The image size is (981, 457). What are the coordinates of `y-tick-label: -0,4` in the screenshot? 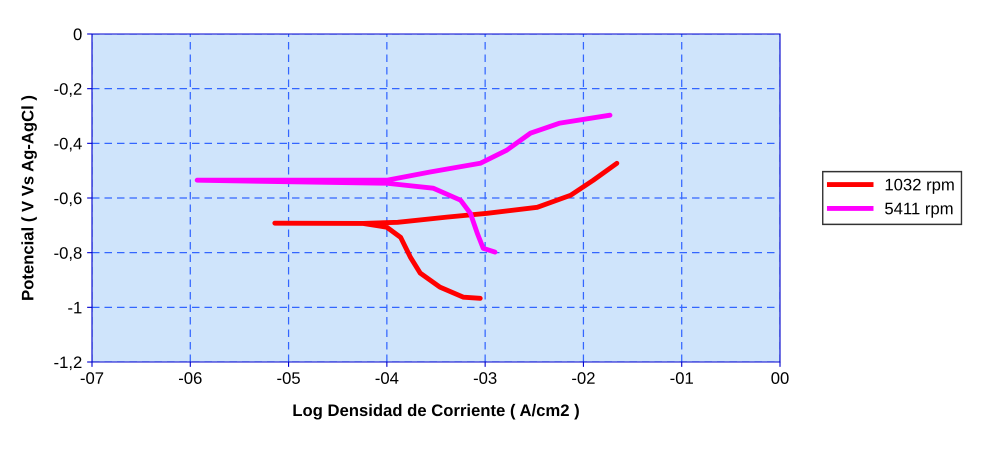 It's located at (68, 145).